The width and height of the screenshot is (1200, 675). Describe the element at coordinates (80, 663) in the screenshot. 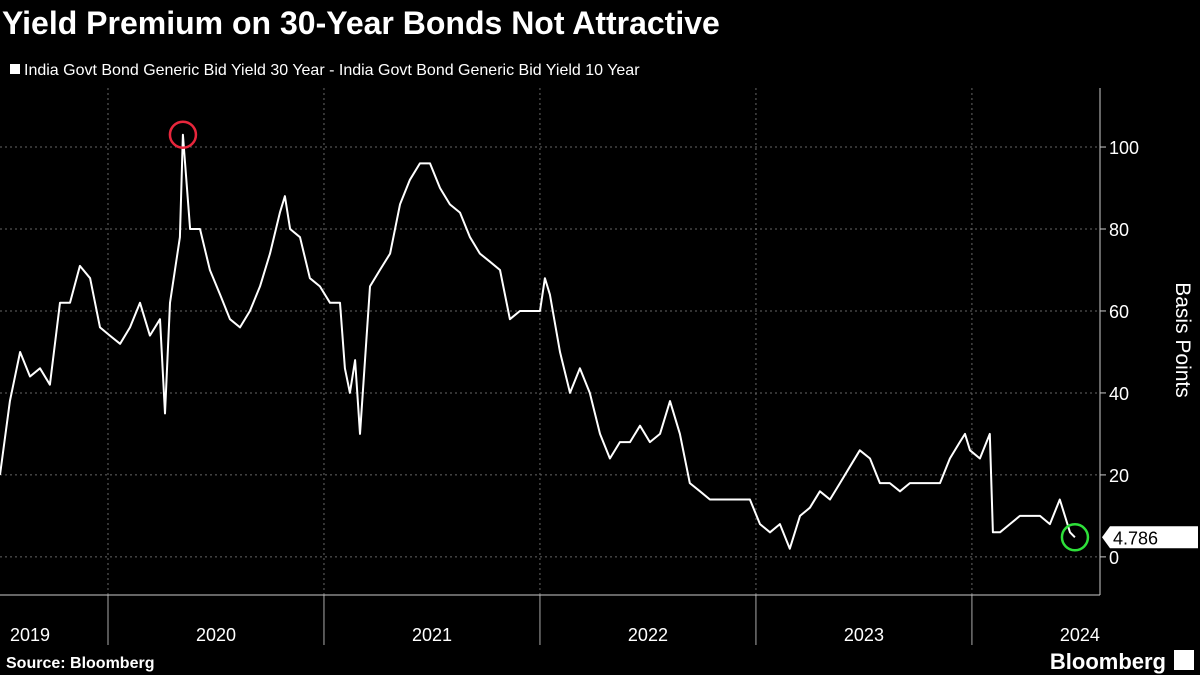

I see `source: Source: Bloomberg` at that location.